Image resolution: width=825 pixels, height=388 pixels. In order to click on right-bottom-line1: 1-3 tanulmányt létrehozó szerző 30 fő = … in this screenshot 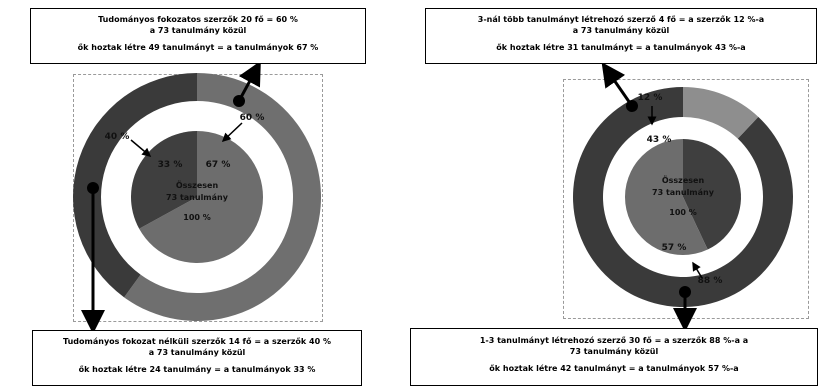, I will do `click(614, 340)`.